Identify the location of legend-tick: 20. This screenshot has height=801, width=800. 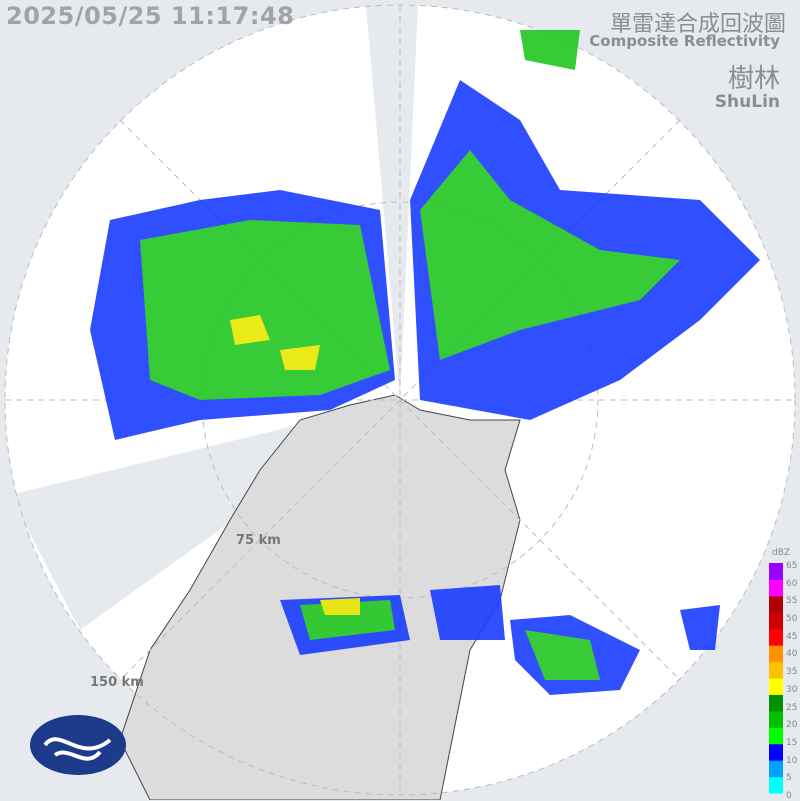
(792, 725).